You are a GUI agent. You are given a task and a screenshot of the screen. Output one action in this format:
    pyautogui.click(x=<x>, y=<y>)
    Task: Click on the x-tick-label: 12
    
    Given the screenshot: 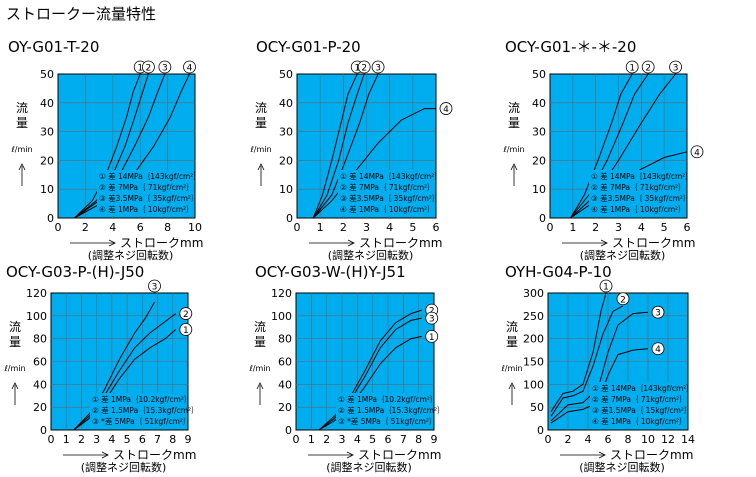 What is the action you would take?
    pyautogui.click(x=668, y=439)
    